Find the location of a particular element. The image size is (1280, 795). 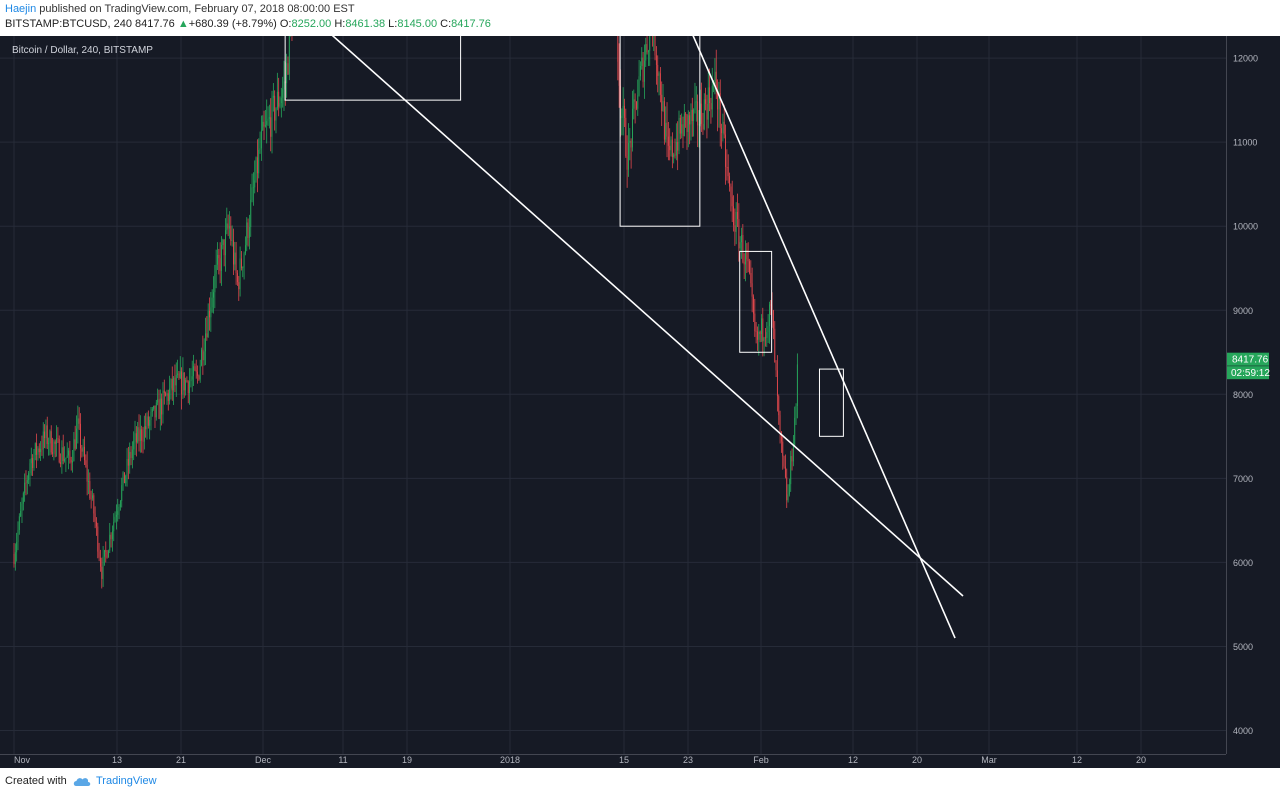

time-tick-label: 12 is located at coordinates (853, 760).